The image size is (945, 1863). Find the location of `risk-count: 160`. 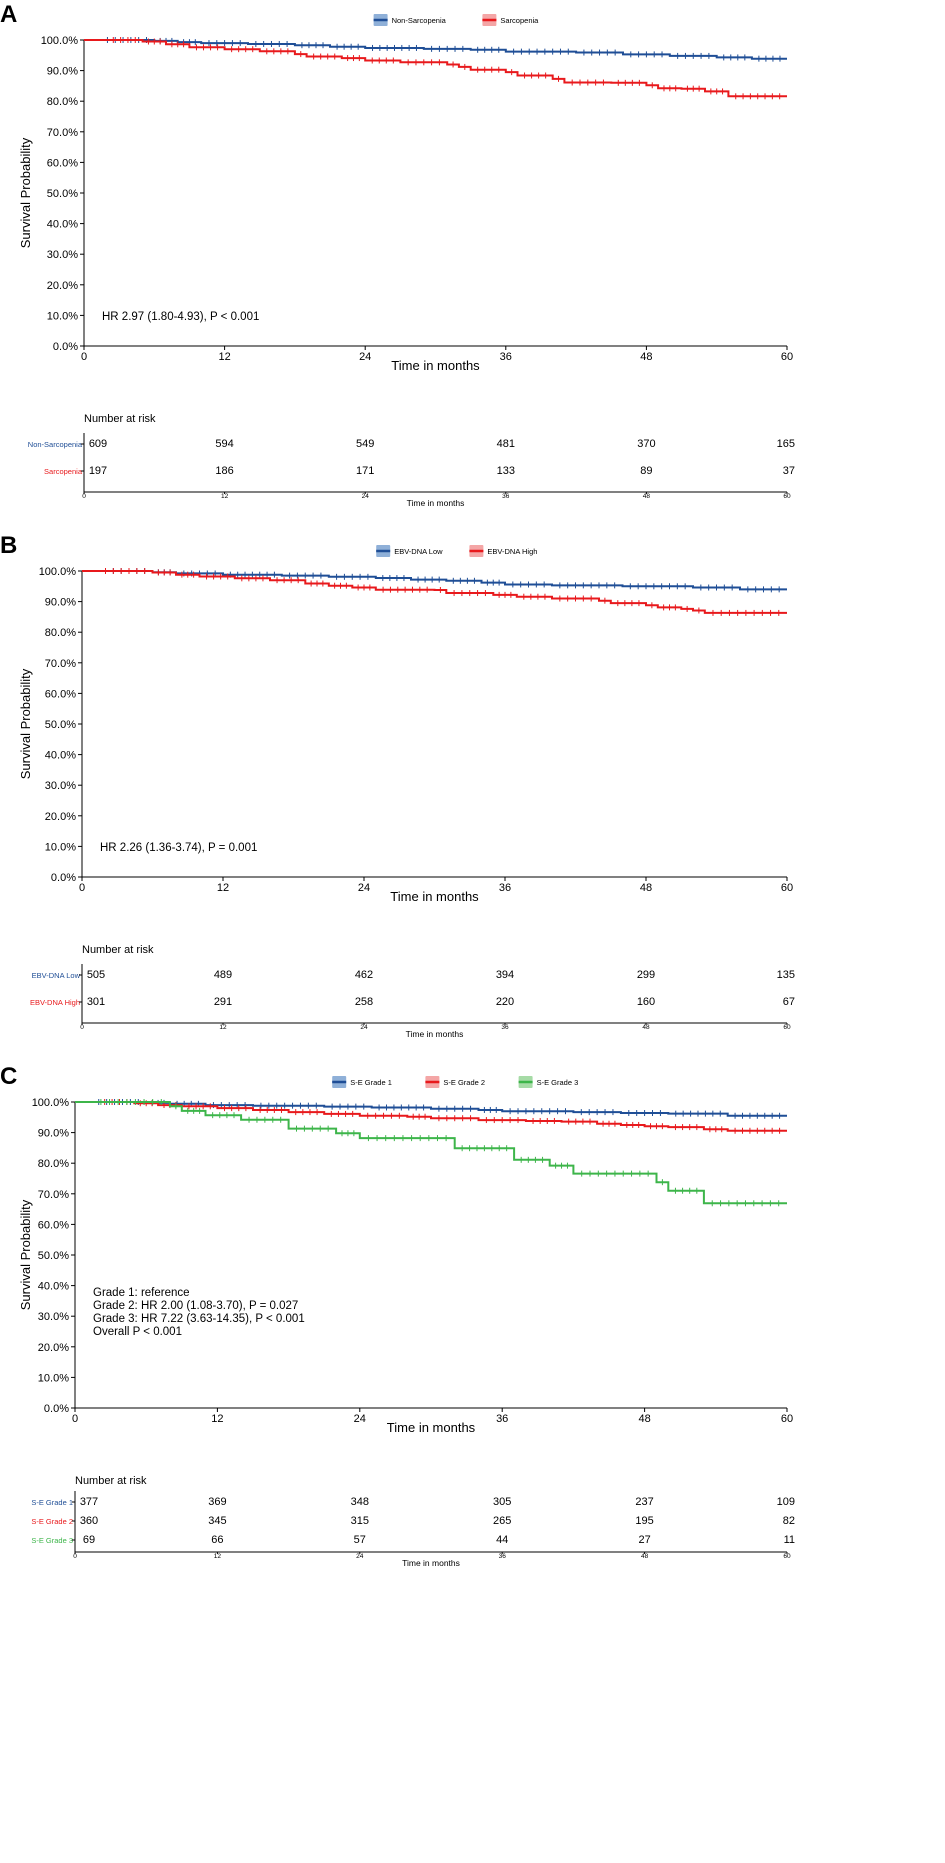

risk-count: 160 is located at coordinates (646, 1002).